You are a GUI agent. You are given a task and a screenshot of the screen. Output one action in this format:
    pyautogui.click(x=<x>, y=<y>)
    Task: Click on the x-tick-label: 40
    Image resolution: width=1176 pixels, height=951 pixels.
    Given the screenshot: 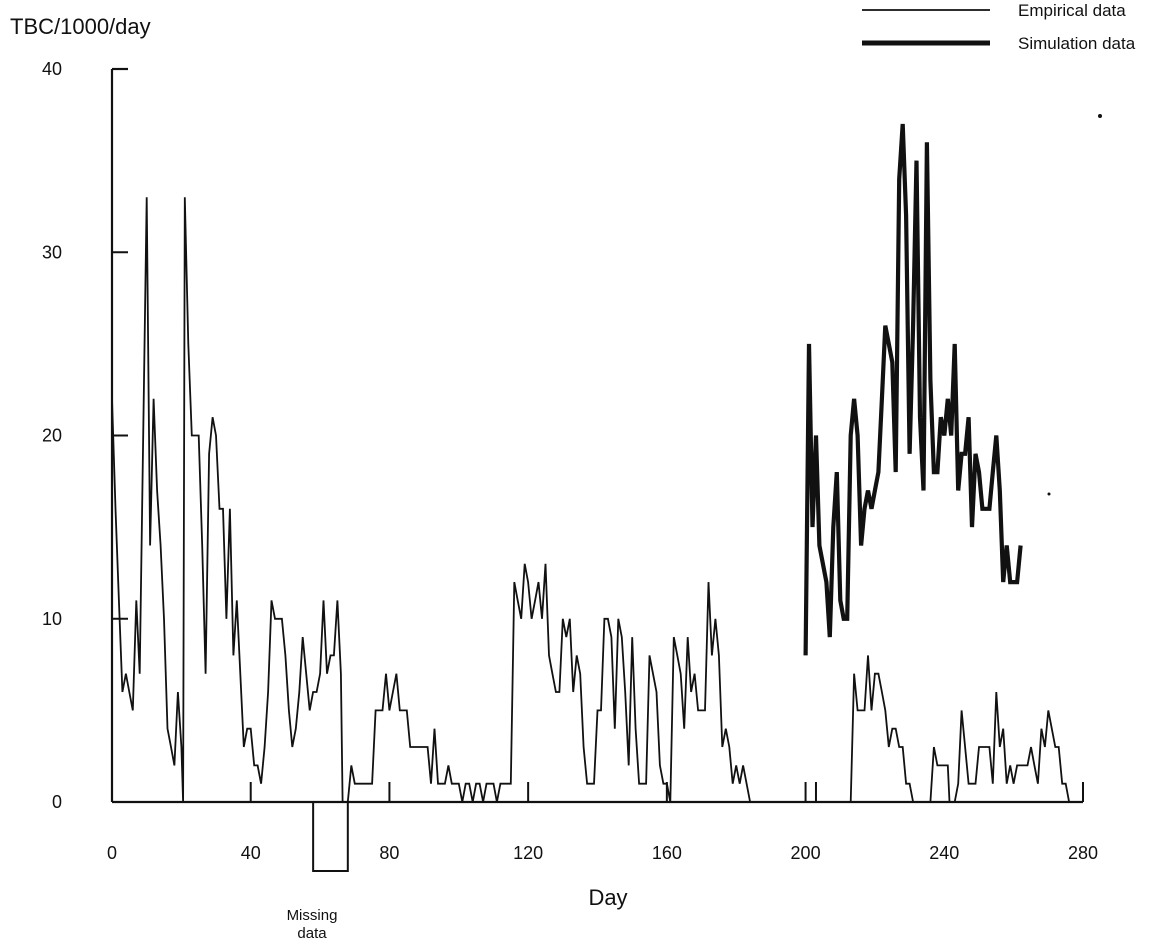 What is the action you would take?
    pyautogui.click(x=251, y=853)
    